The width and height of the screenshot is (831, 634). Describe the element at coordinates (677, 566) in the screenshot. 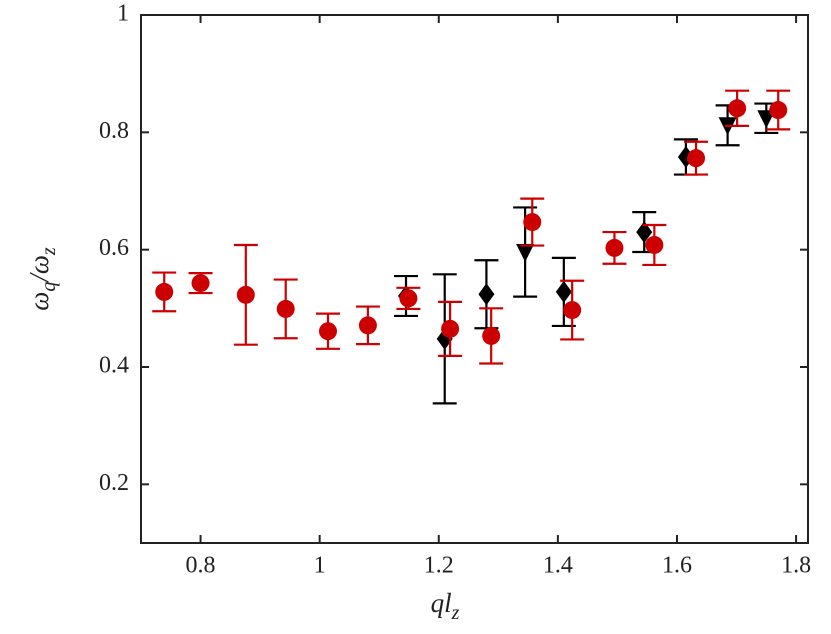

I see `x-tick-label: 1.6` at that location.